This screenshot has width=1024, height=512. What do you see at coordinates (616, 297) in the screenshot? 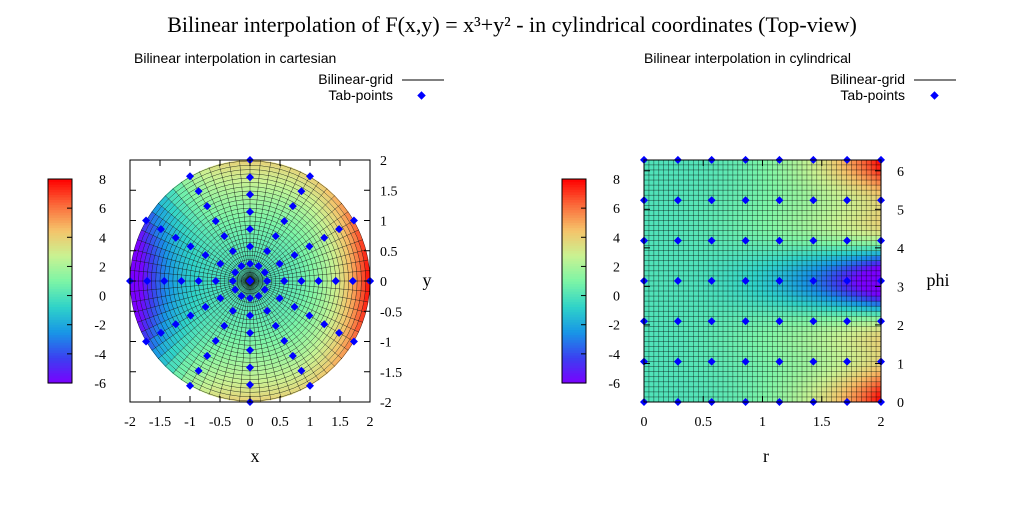
I see `colorbar-tick-label: 0` at bounding box center [616, 297].